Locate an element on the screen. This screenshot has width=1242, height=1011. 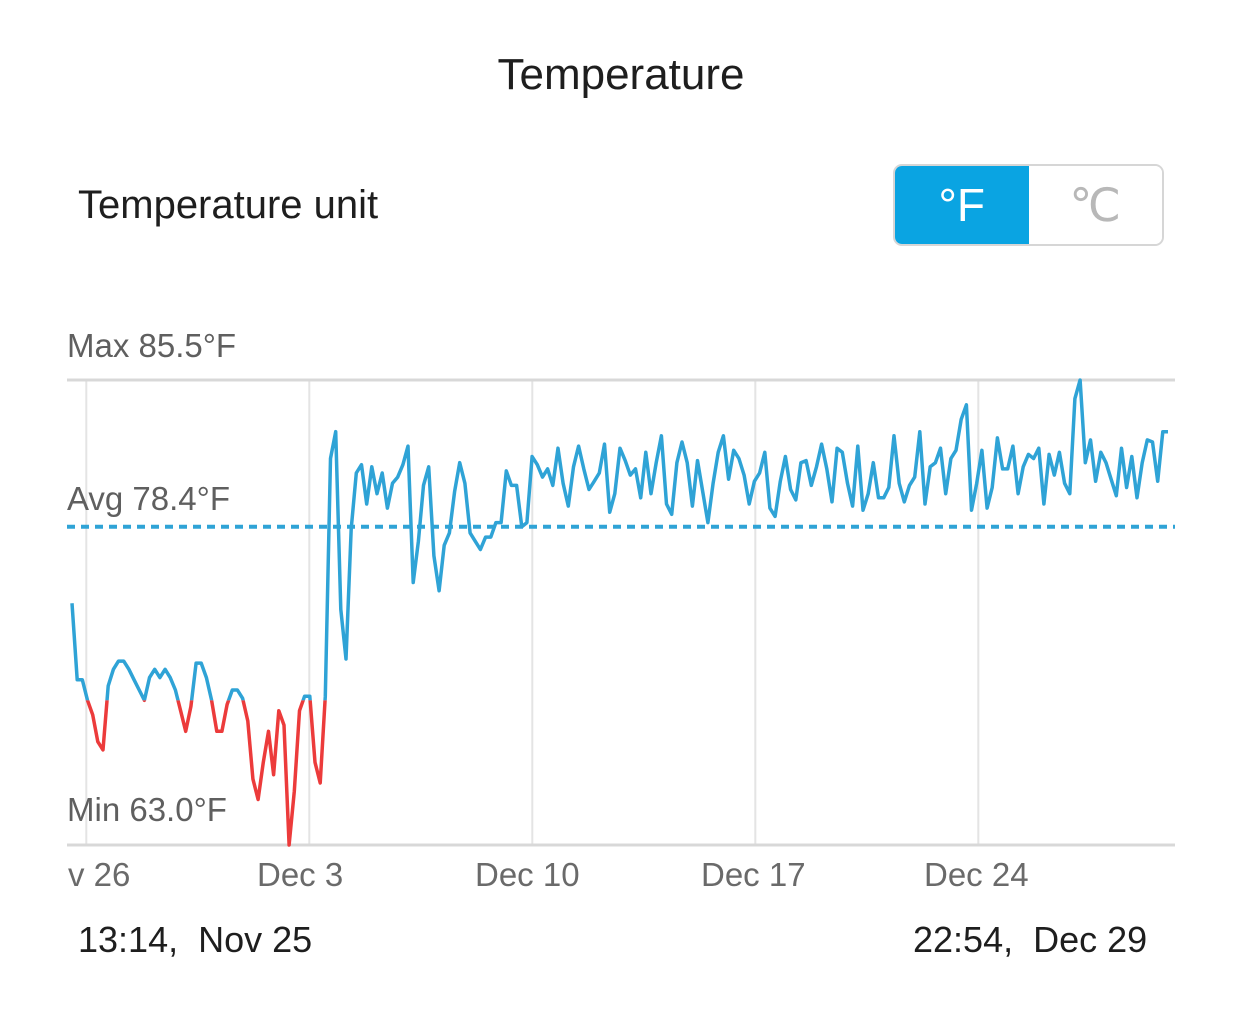
celsius-option: ℃ is located at coordinates (1095, 205).